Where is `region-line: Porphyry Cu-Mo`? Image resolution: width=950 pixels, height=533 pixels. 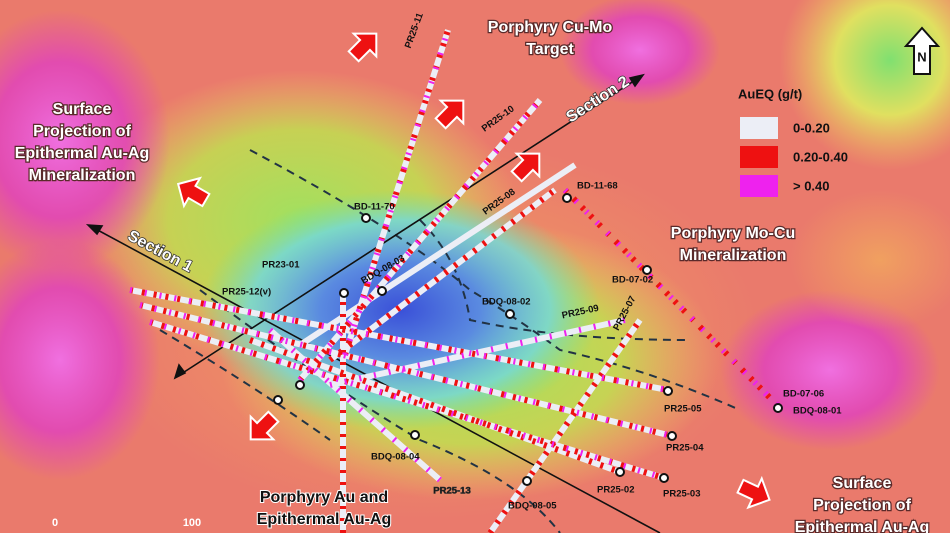 region-line: Porphyry Cu-Mo is located at coordinates (550, 27).